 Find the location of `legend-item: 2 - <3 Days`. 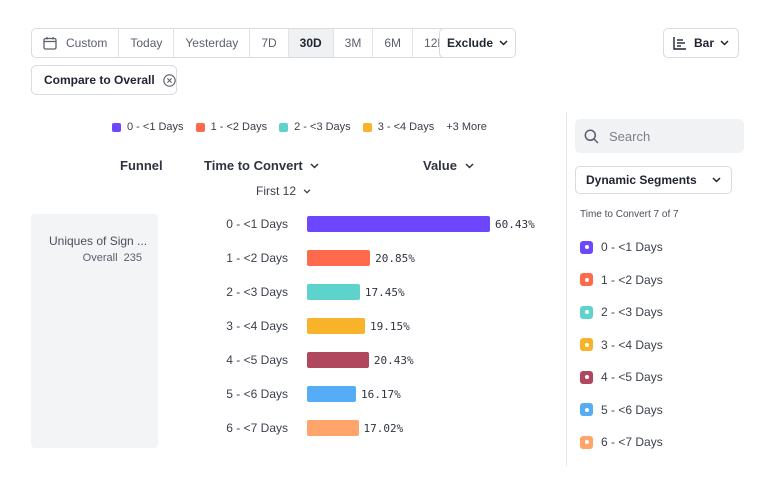

legend-item: 2 - <3 Days is located at coordinates (315, 127).